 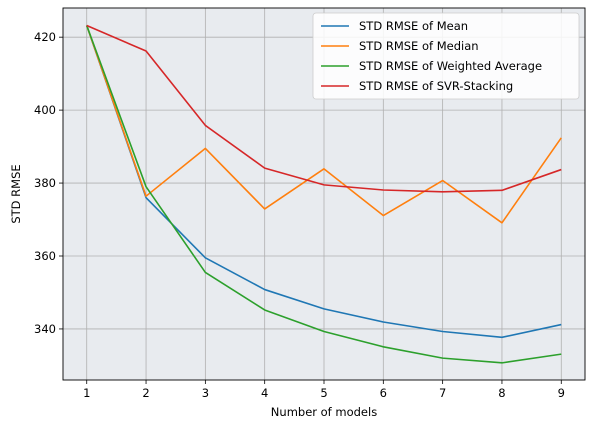 I want to click on x-tick-label: 1, so click(x=86, y=393).